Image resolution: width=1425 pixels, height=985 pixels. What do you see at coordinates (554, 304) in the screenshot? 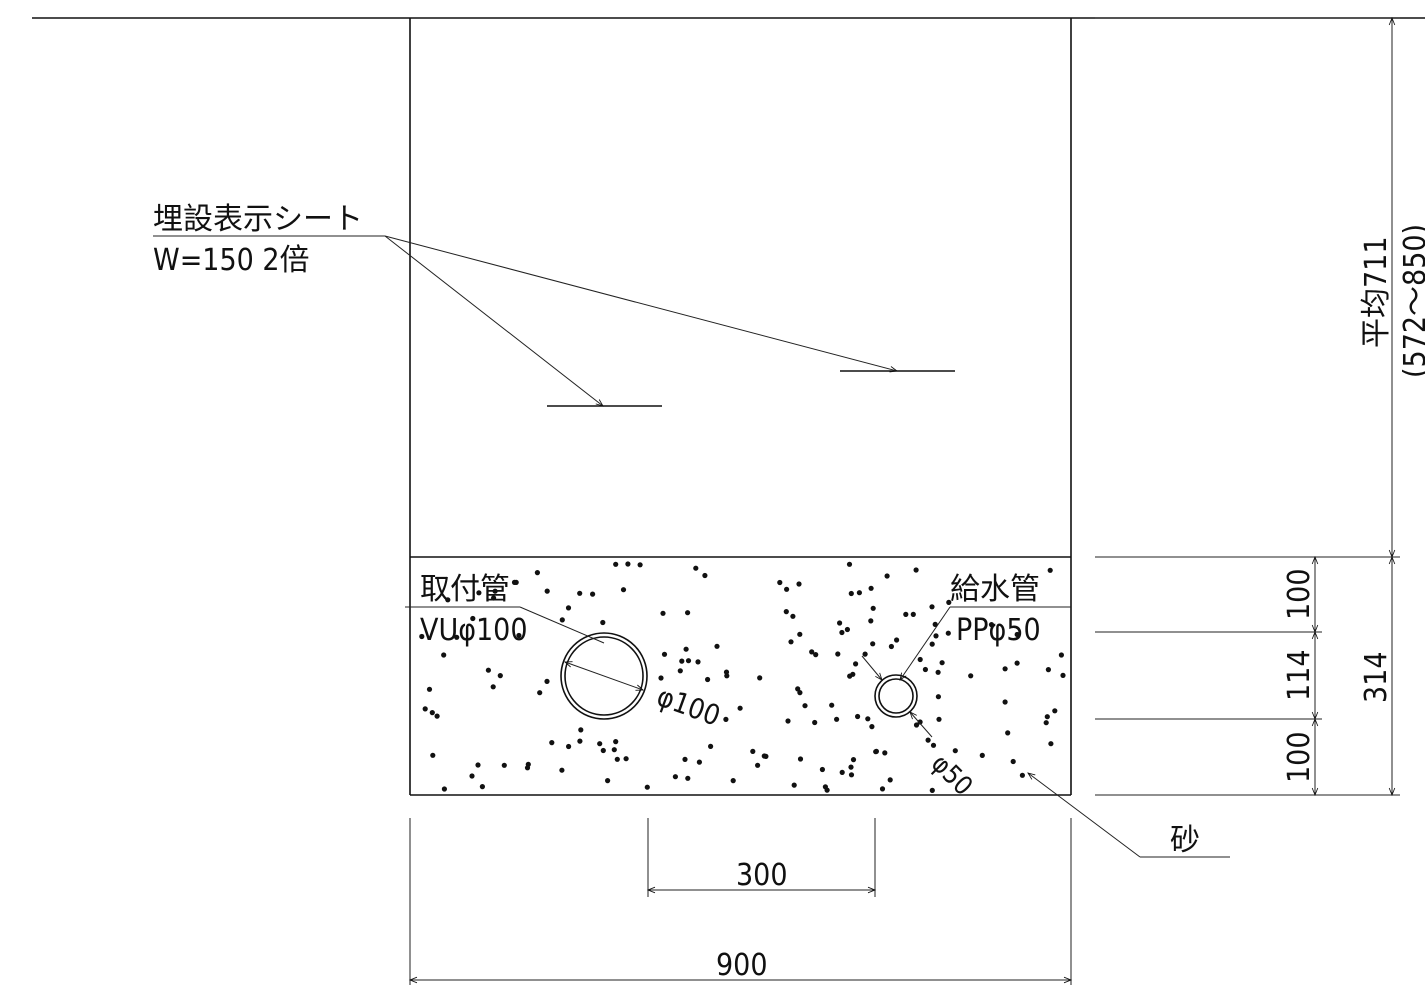
I see `burial-marker-sheets: 埋設表示シート W=150 2倍` at bounding box center [554, 304].